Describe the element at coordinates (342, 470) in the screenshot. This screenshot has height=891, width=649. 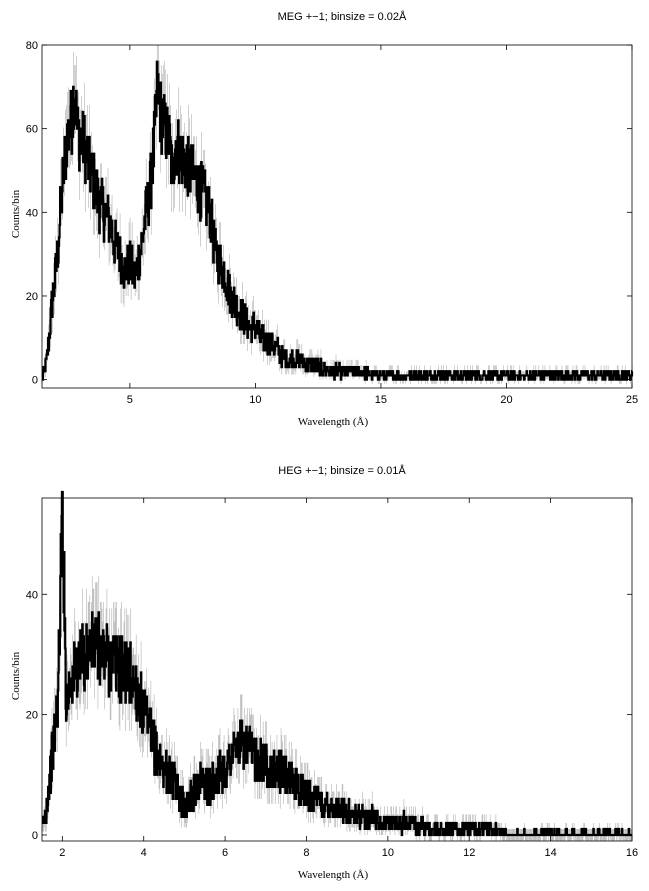
I see `heg-title: HEG +−1; binsize = 0.01Å` at that location.